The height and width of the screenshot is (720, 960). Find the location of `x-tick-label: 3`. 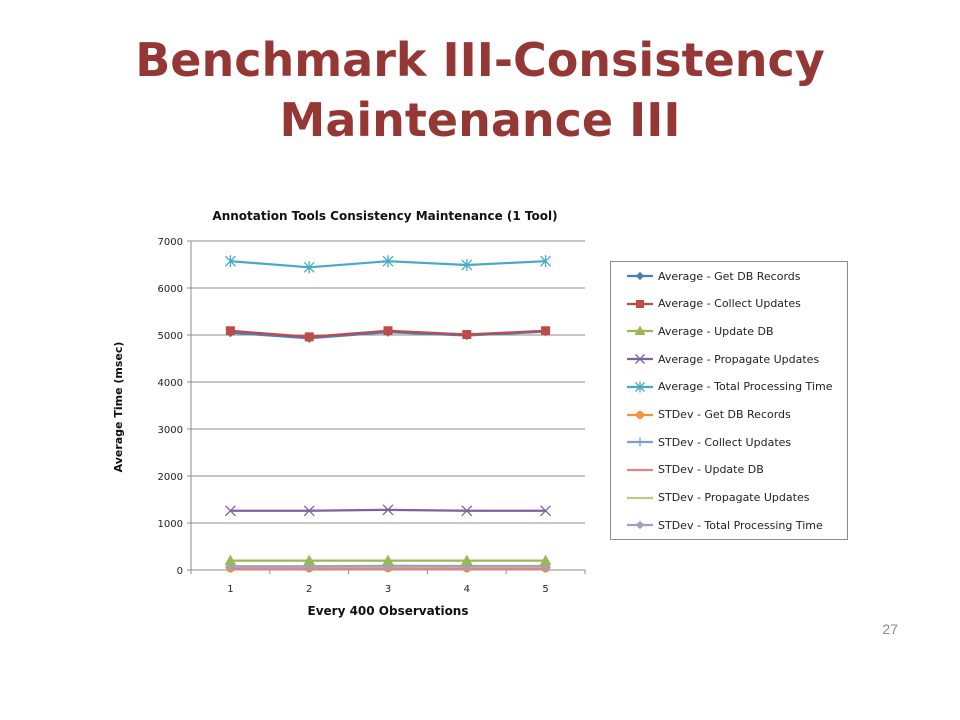

x-tick-label: 3 is located at coordinates (388, 589).